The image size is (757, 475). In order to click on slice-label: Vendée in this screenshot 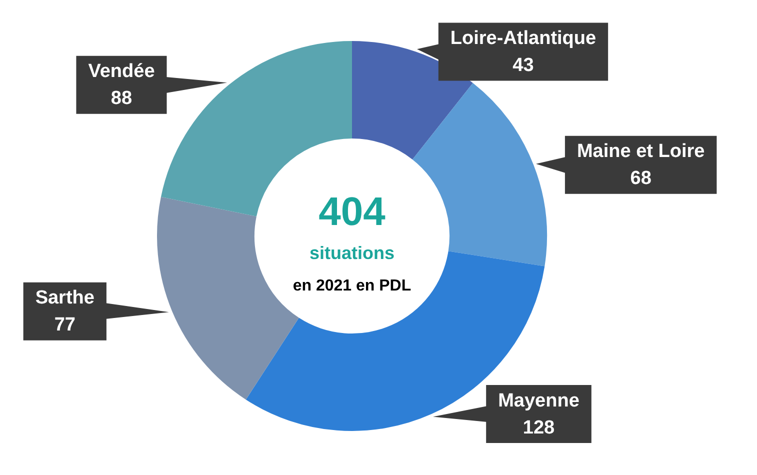, I will do `click(121, 71)`.